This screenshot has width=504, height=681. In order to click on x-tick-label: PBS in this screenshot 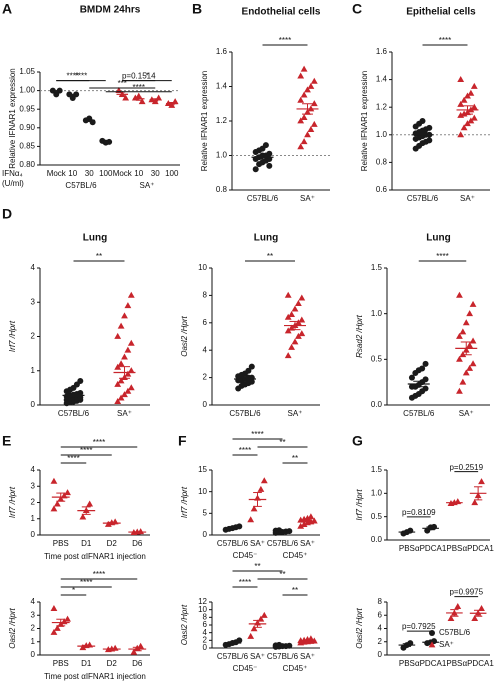, I will do `click(454, 663)`.